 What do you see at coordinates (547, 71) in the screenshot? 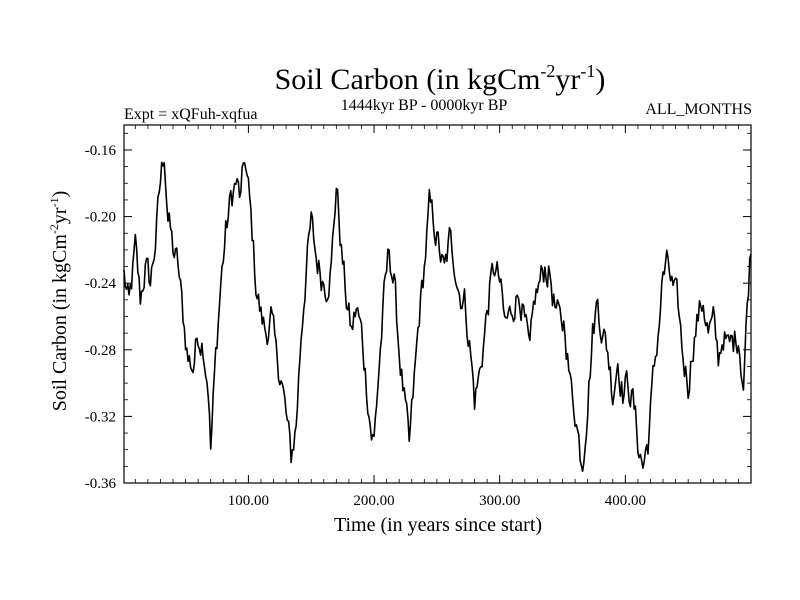
I see `title-sup1: -2` at bounding box center [547, 71].